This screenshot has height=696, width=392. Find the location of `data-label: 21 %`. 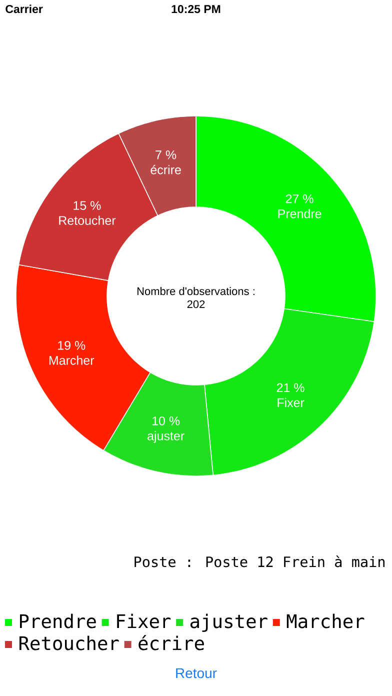

data-label: 21 % is located at coordinates (290, 387).